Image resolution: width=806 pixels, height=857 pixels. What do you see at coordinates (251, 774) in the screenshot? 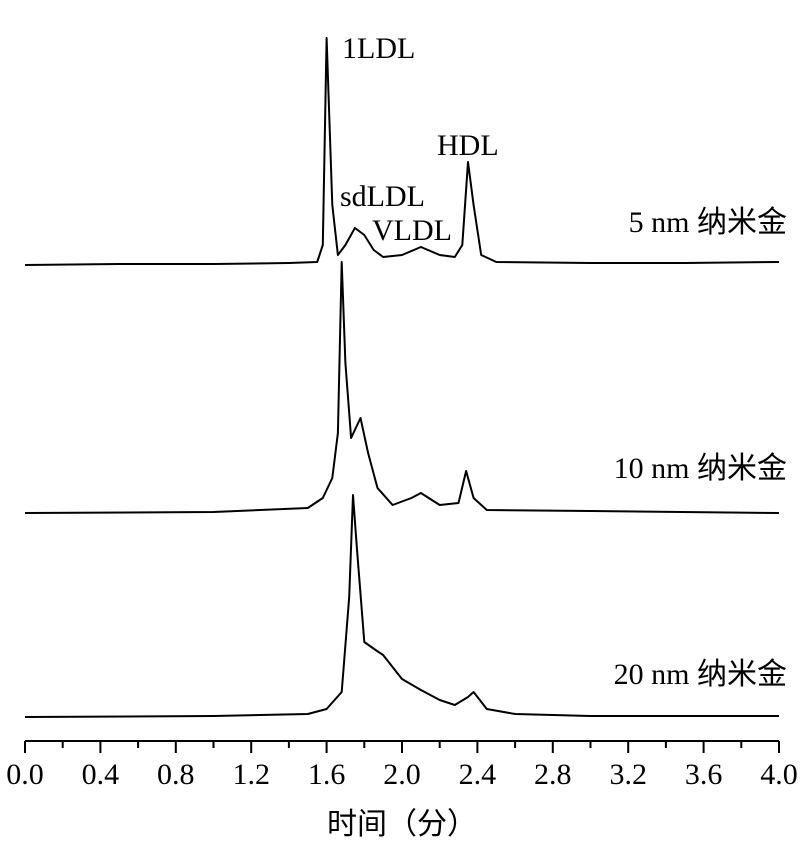
I see `x-tick-label: 1.2` at bounding box center [251, 774].